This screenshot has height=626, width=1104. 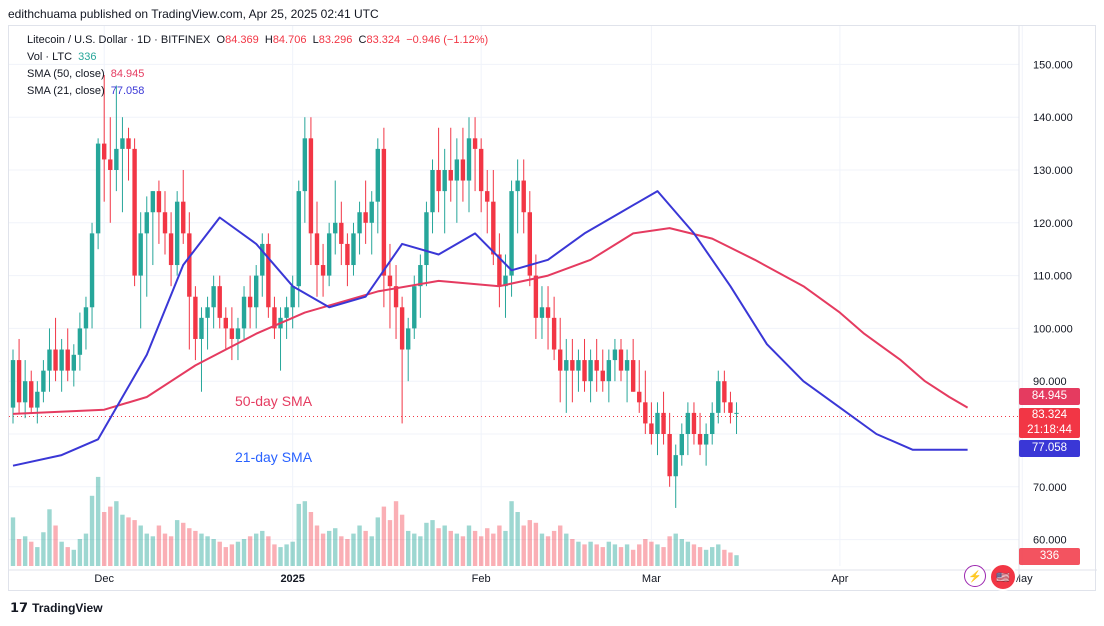 I want to click on us-flag-icon: 🇺🇸, so click(x=1003, y=577).